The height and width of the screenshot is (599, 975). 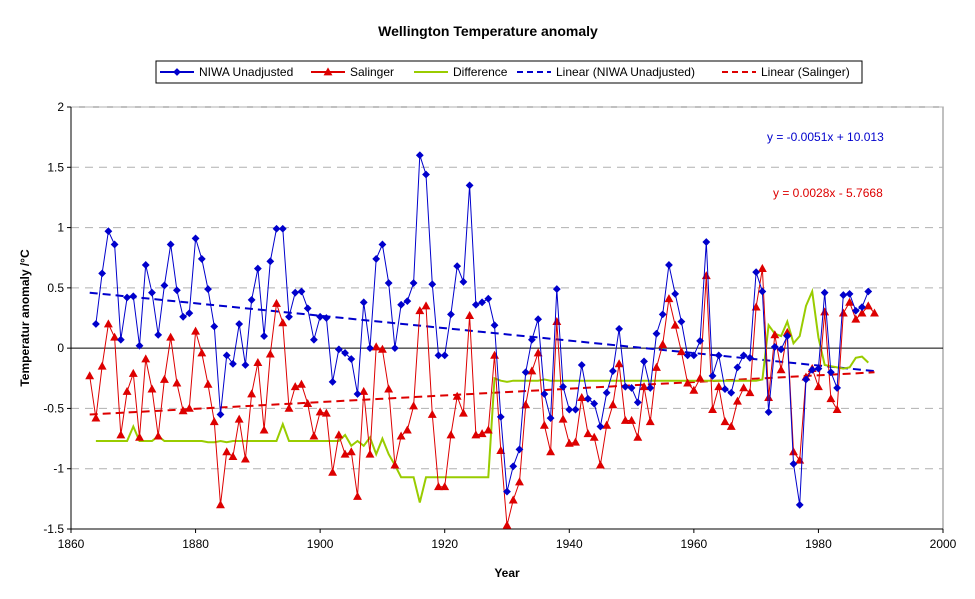 What do you see at coordinates (943, 544) in the screenshot?
I see `x-tick-label: 2000` at bounding box center [943, 544].